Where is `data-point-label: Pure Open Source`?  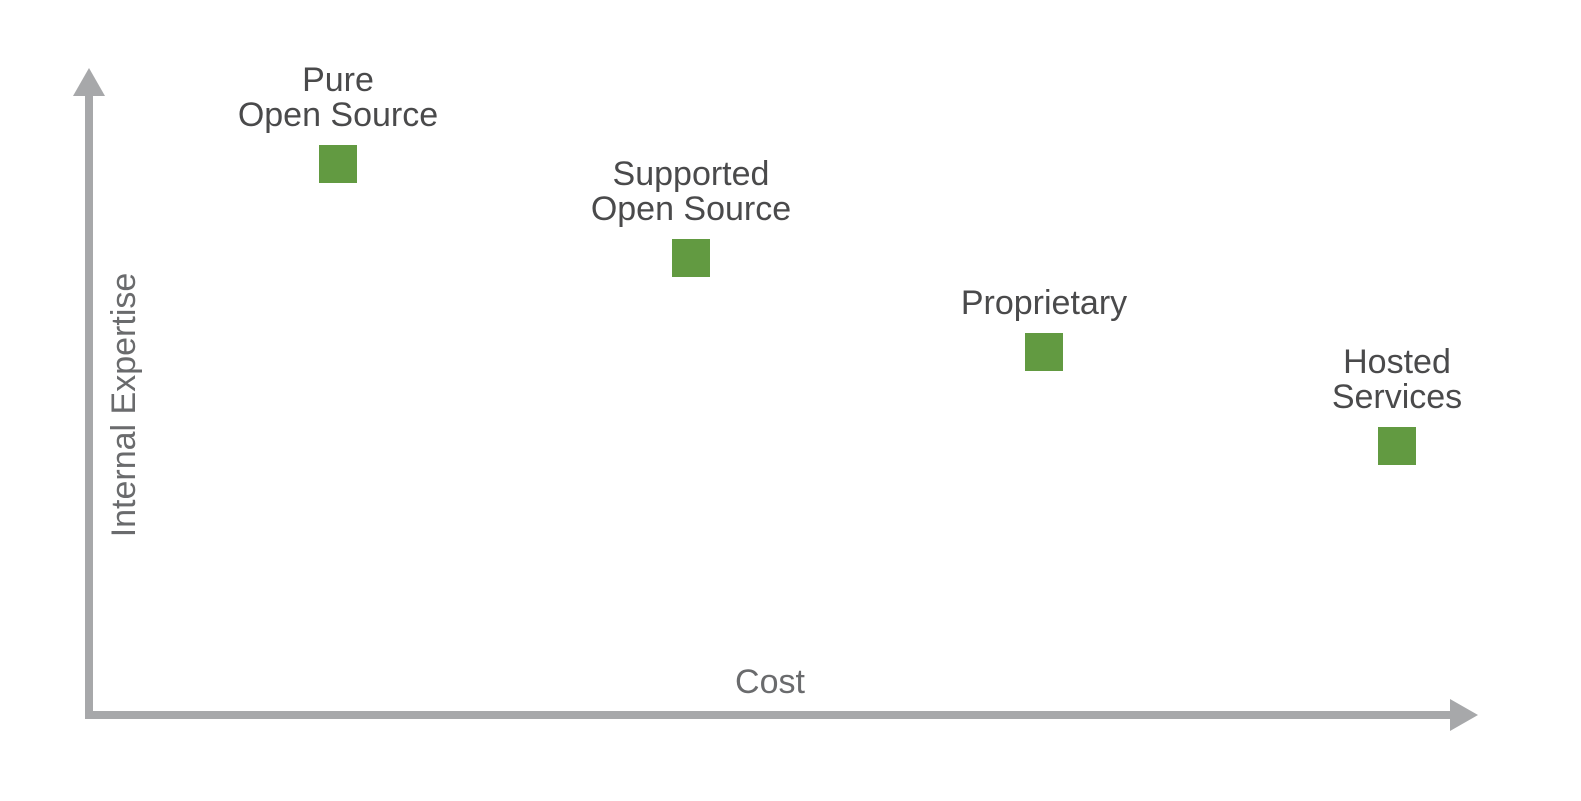 data-point-label: Pure Open Source is located at coordinates (338, 97).